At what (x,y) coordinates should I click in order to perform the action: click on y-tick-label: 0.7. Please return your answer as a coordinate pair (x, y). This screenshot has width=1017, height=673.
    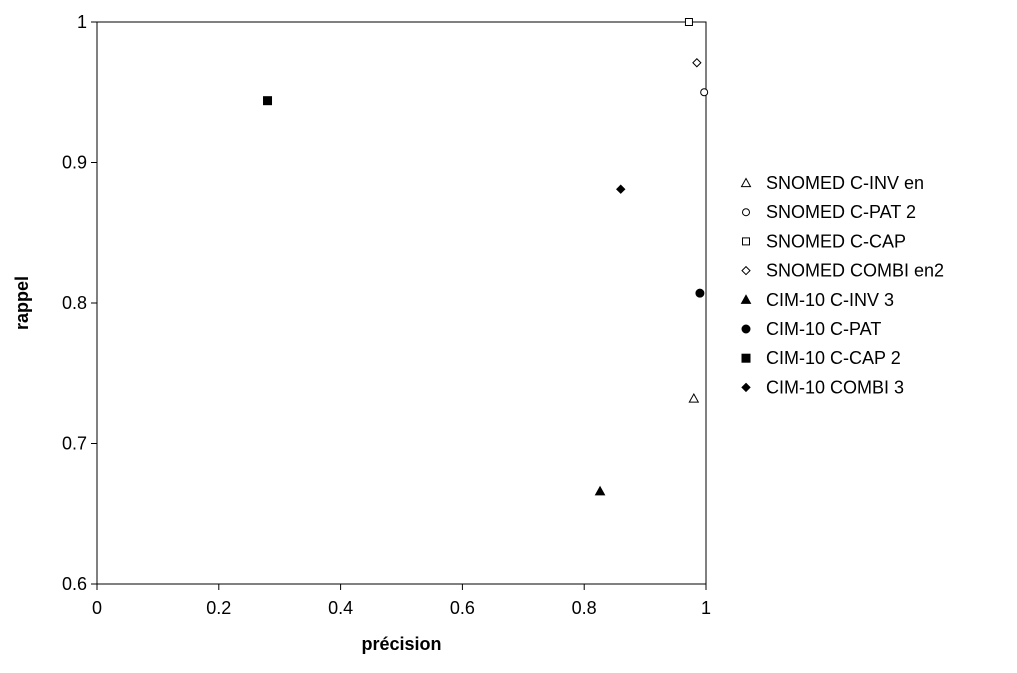
    Looking at the image, I should click on (74, 444).